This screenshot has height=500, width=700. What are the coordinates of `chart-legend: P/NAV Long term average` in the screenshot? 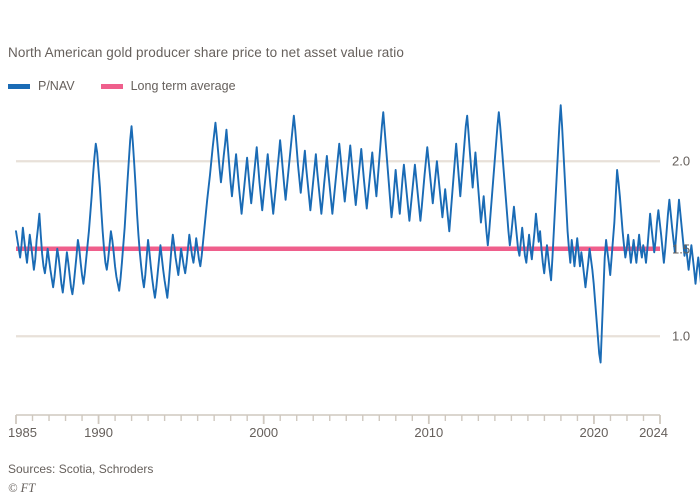 It's located at (135, 87).